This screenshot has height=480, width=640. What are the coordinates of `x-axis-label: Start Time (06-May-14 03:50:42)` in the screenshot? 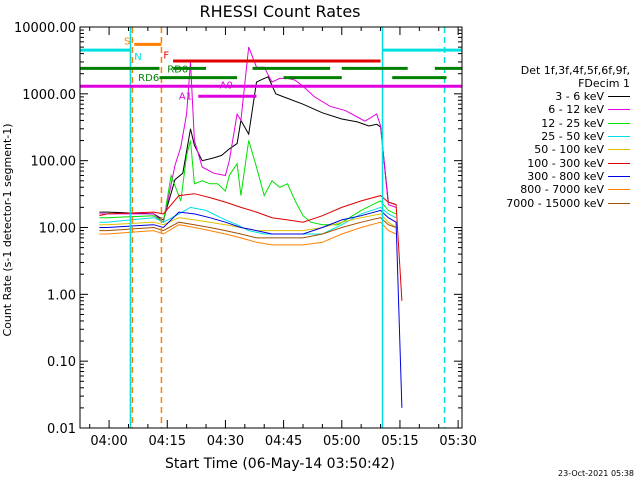 It's located at (280, 464).